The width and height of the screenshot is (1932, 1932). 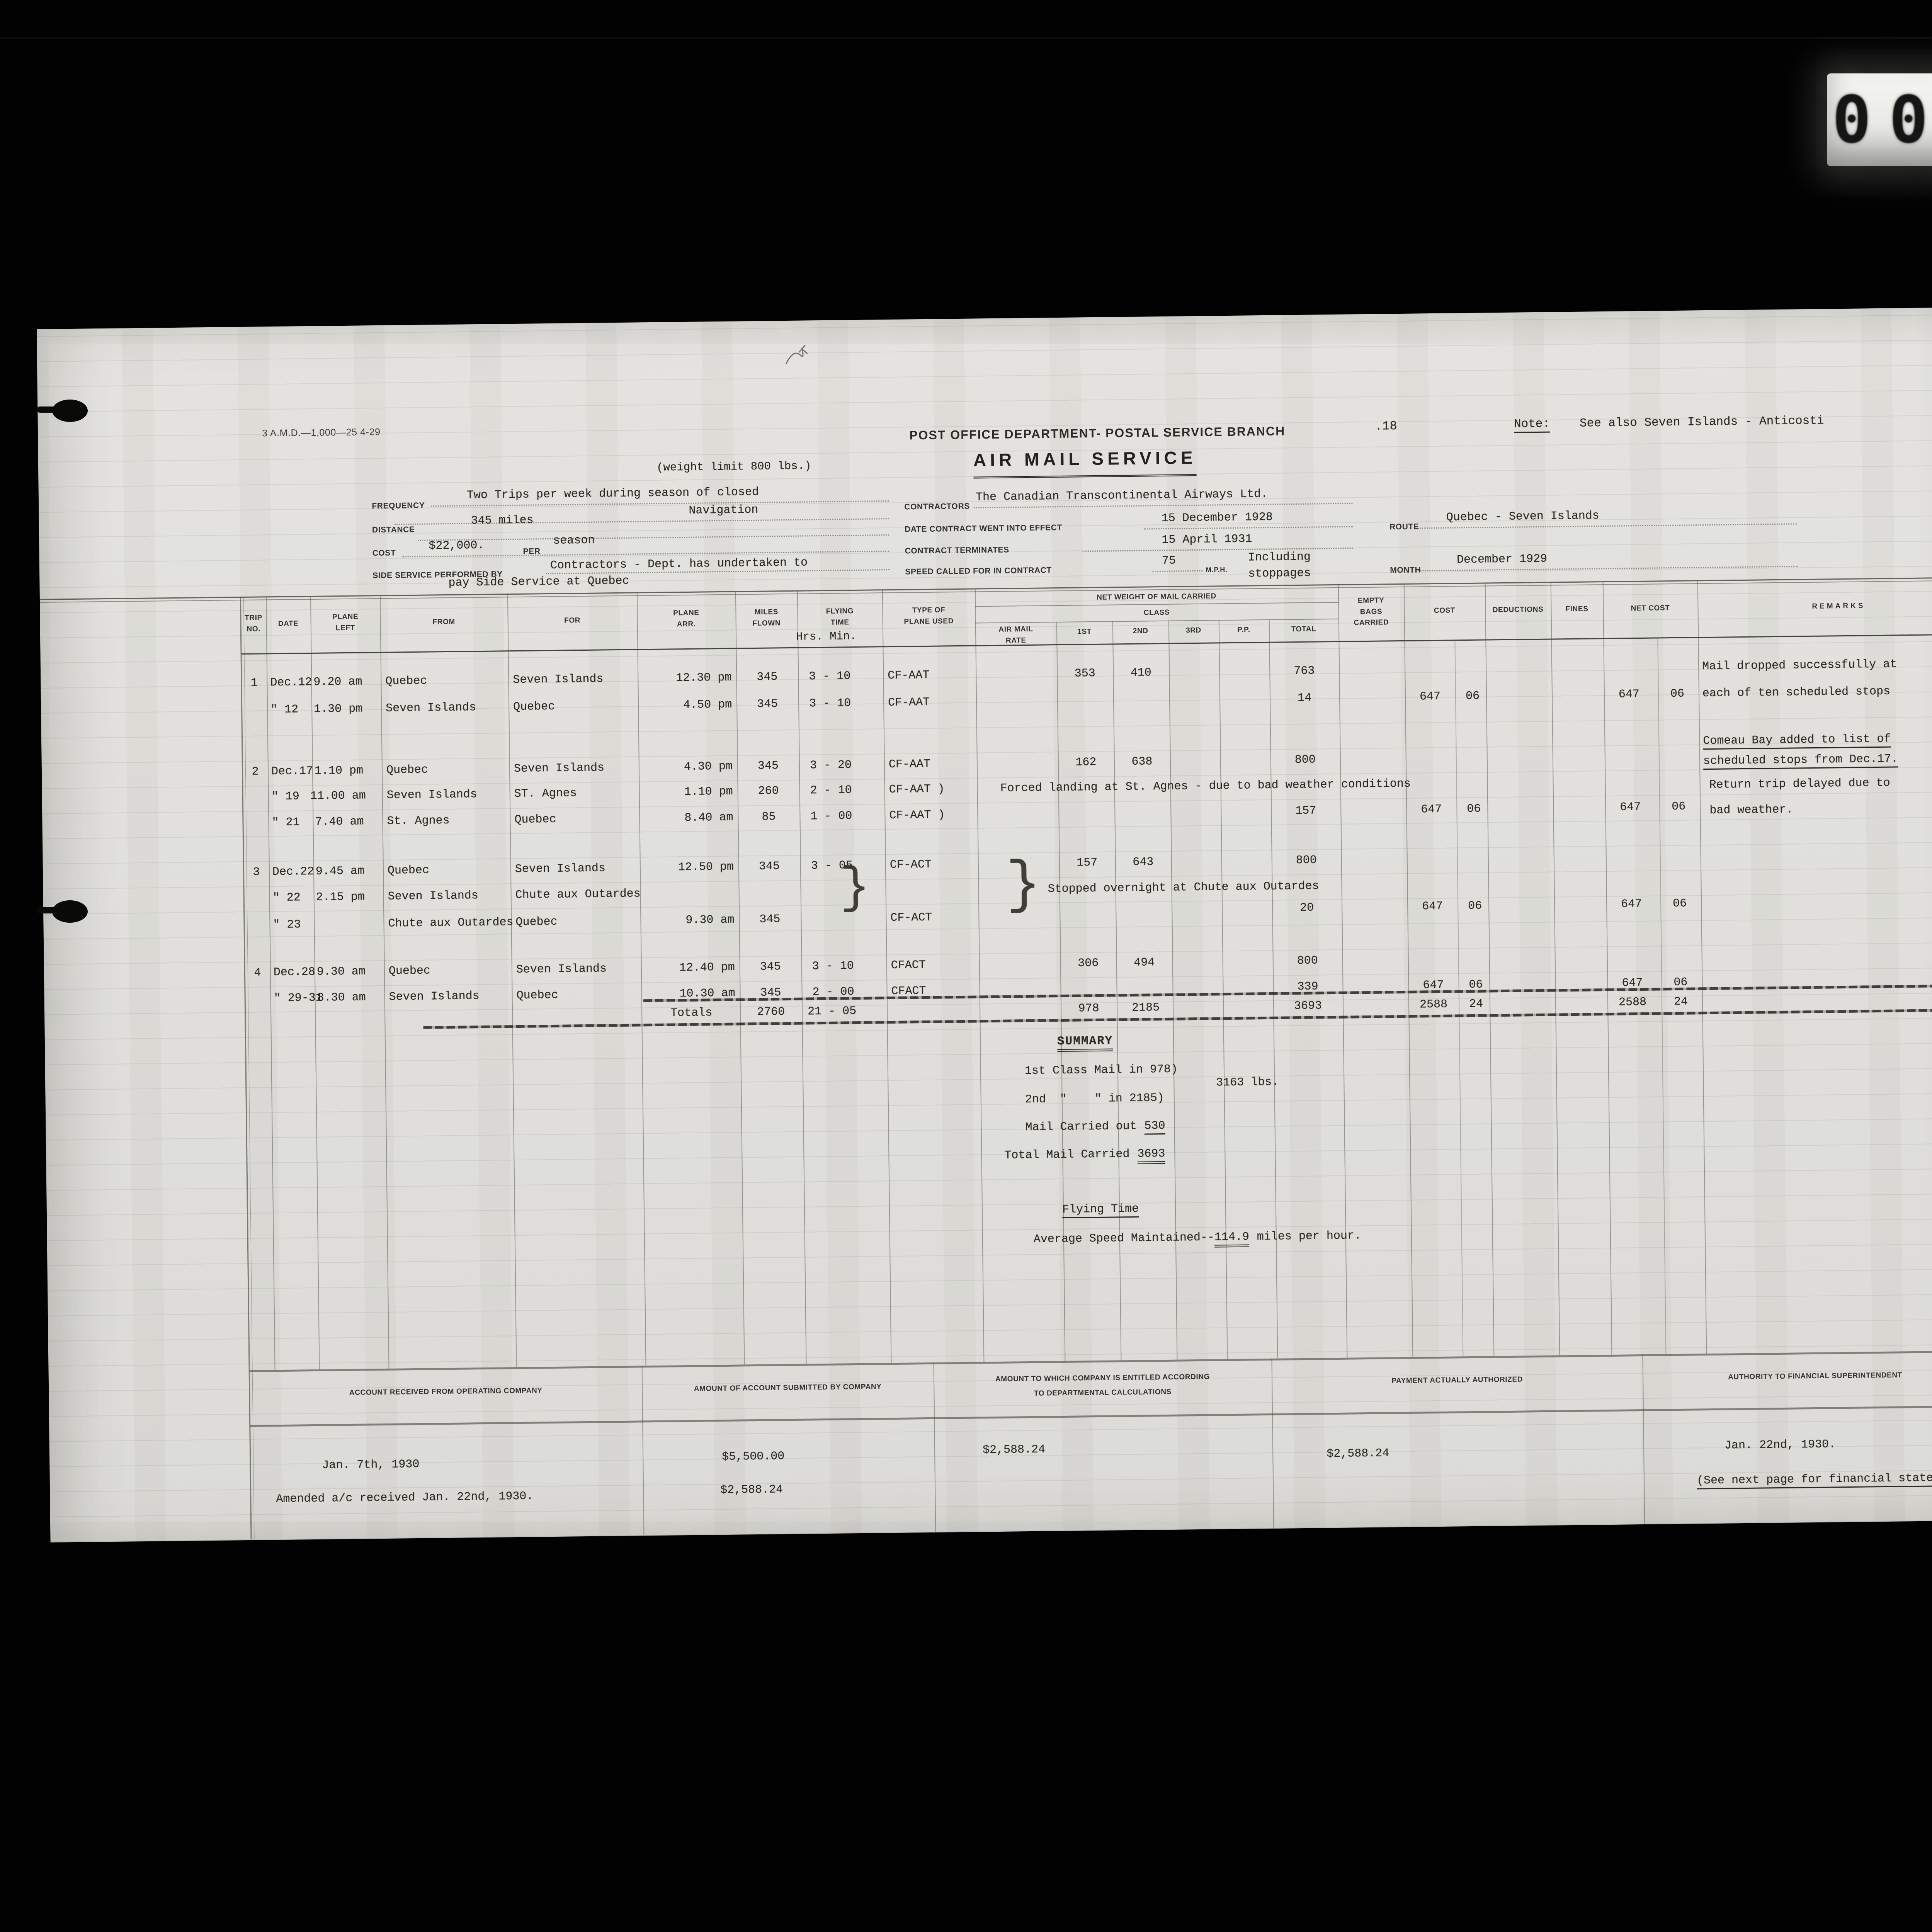 What do you see at coordinates (1100, 1211) in the screenshot?
I see `flying-time-title: Flying Time` at bounding box center [1100, 1211].